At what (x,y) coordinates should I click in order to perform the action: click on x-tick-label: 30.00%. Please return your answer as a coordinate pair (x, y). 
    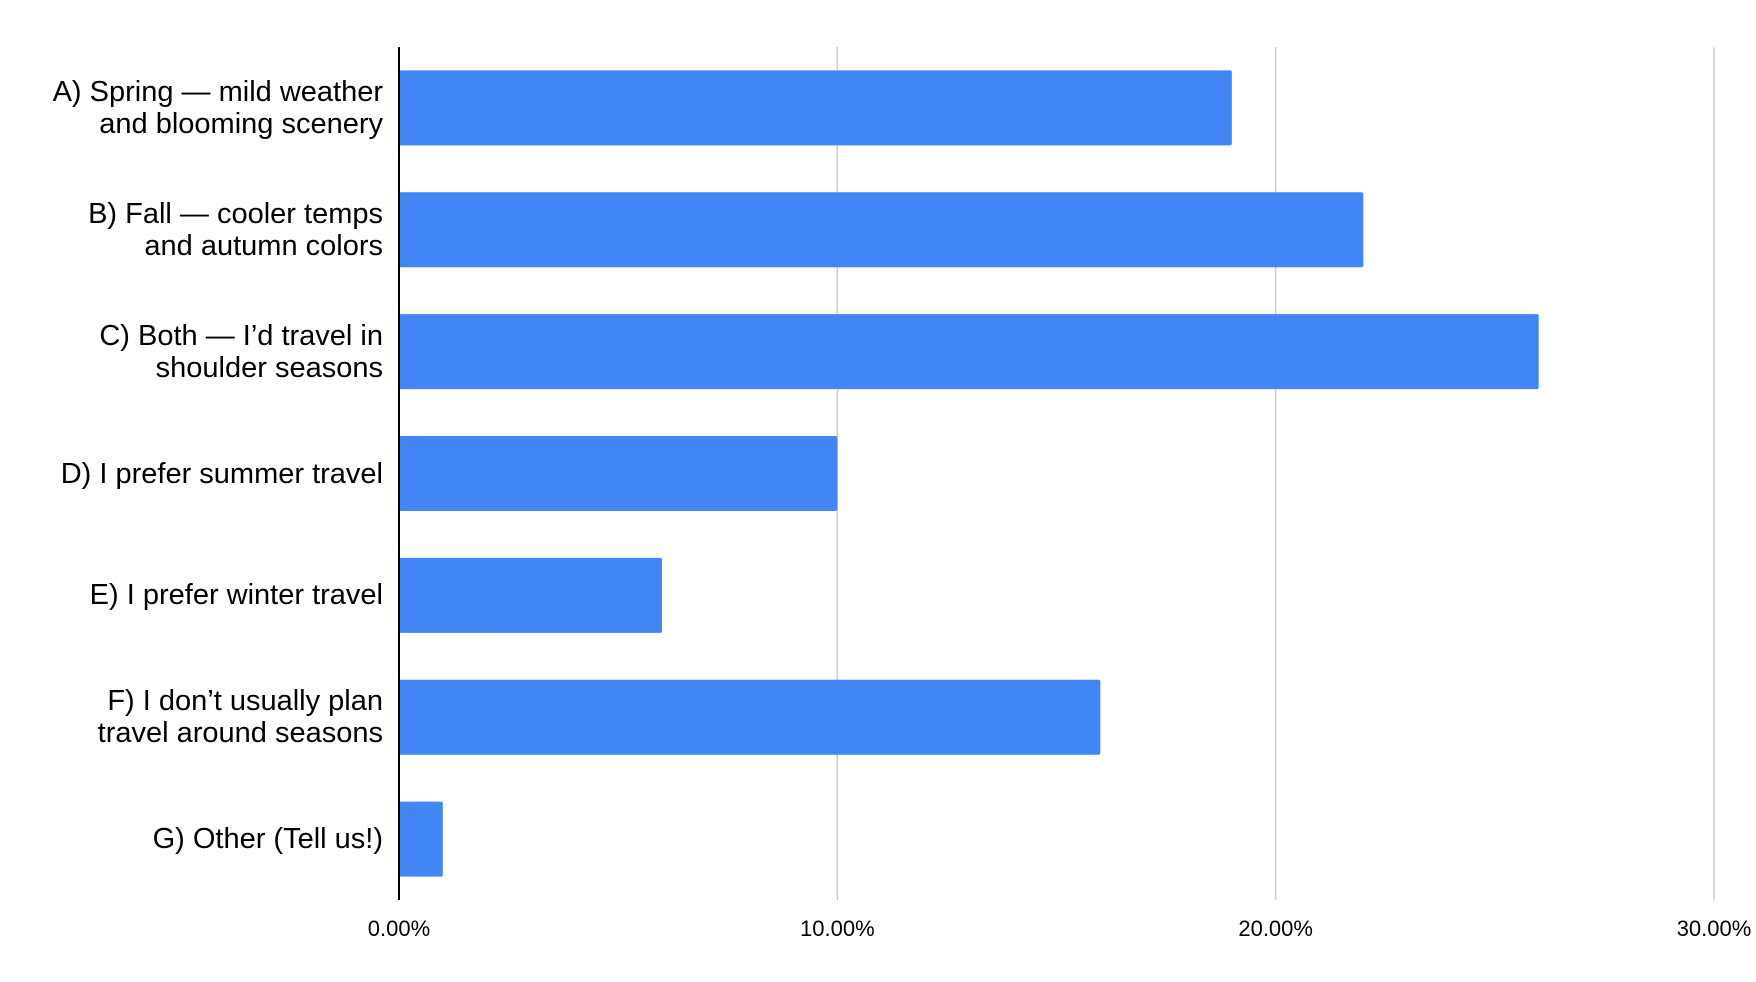
    Looking at the image, I should click on (1714, 928).